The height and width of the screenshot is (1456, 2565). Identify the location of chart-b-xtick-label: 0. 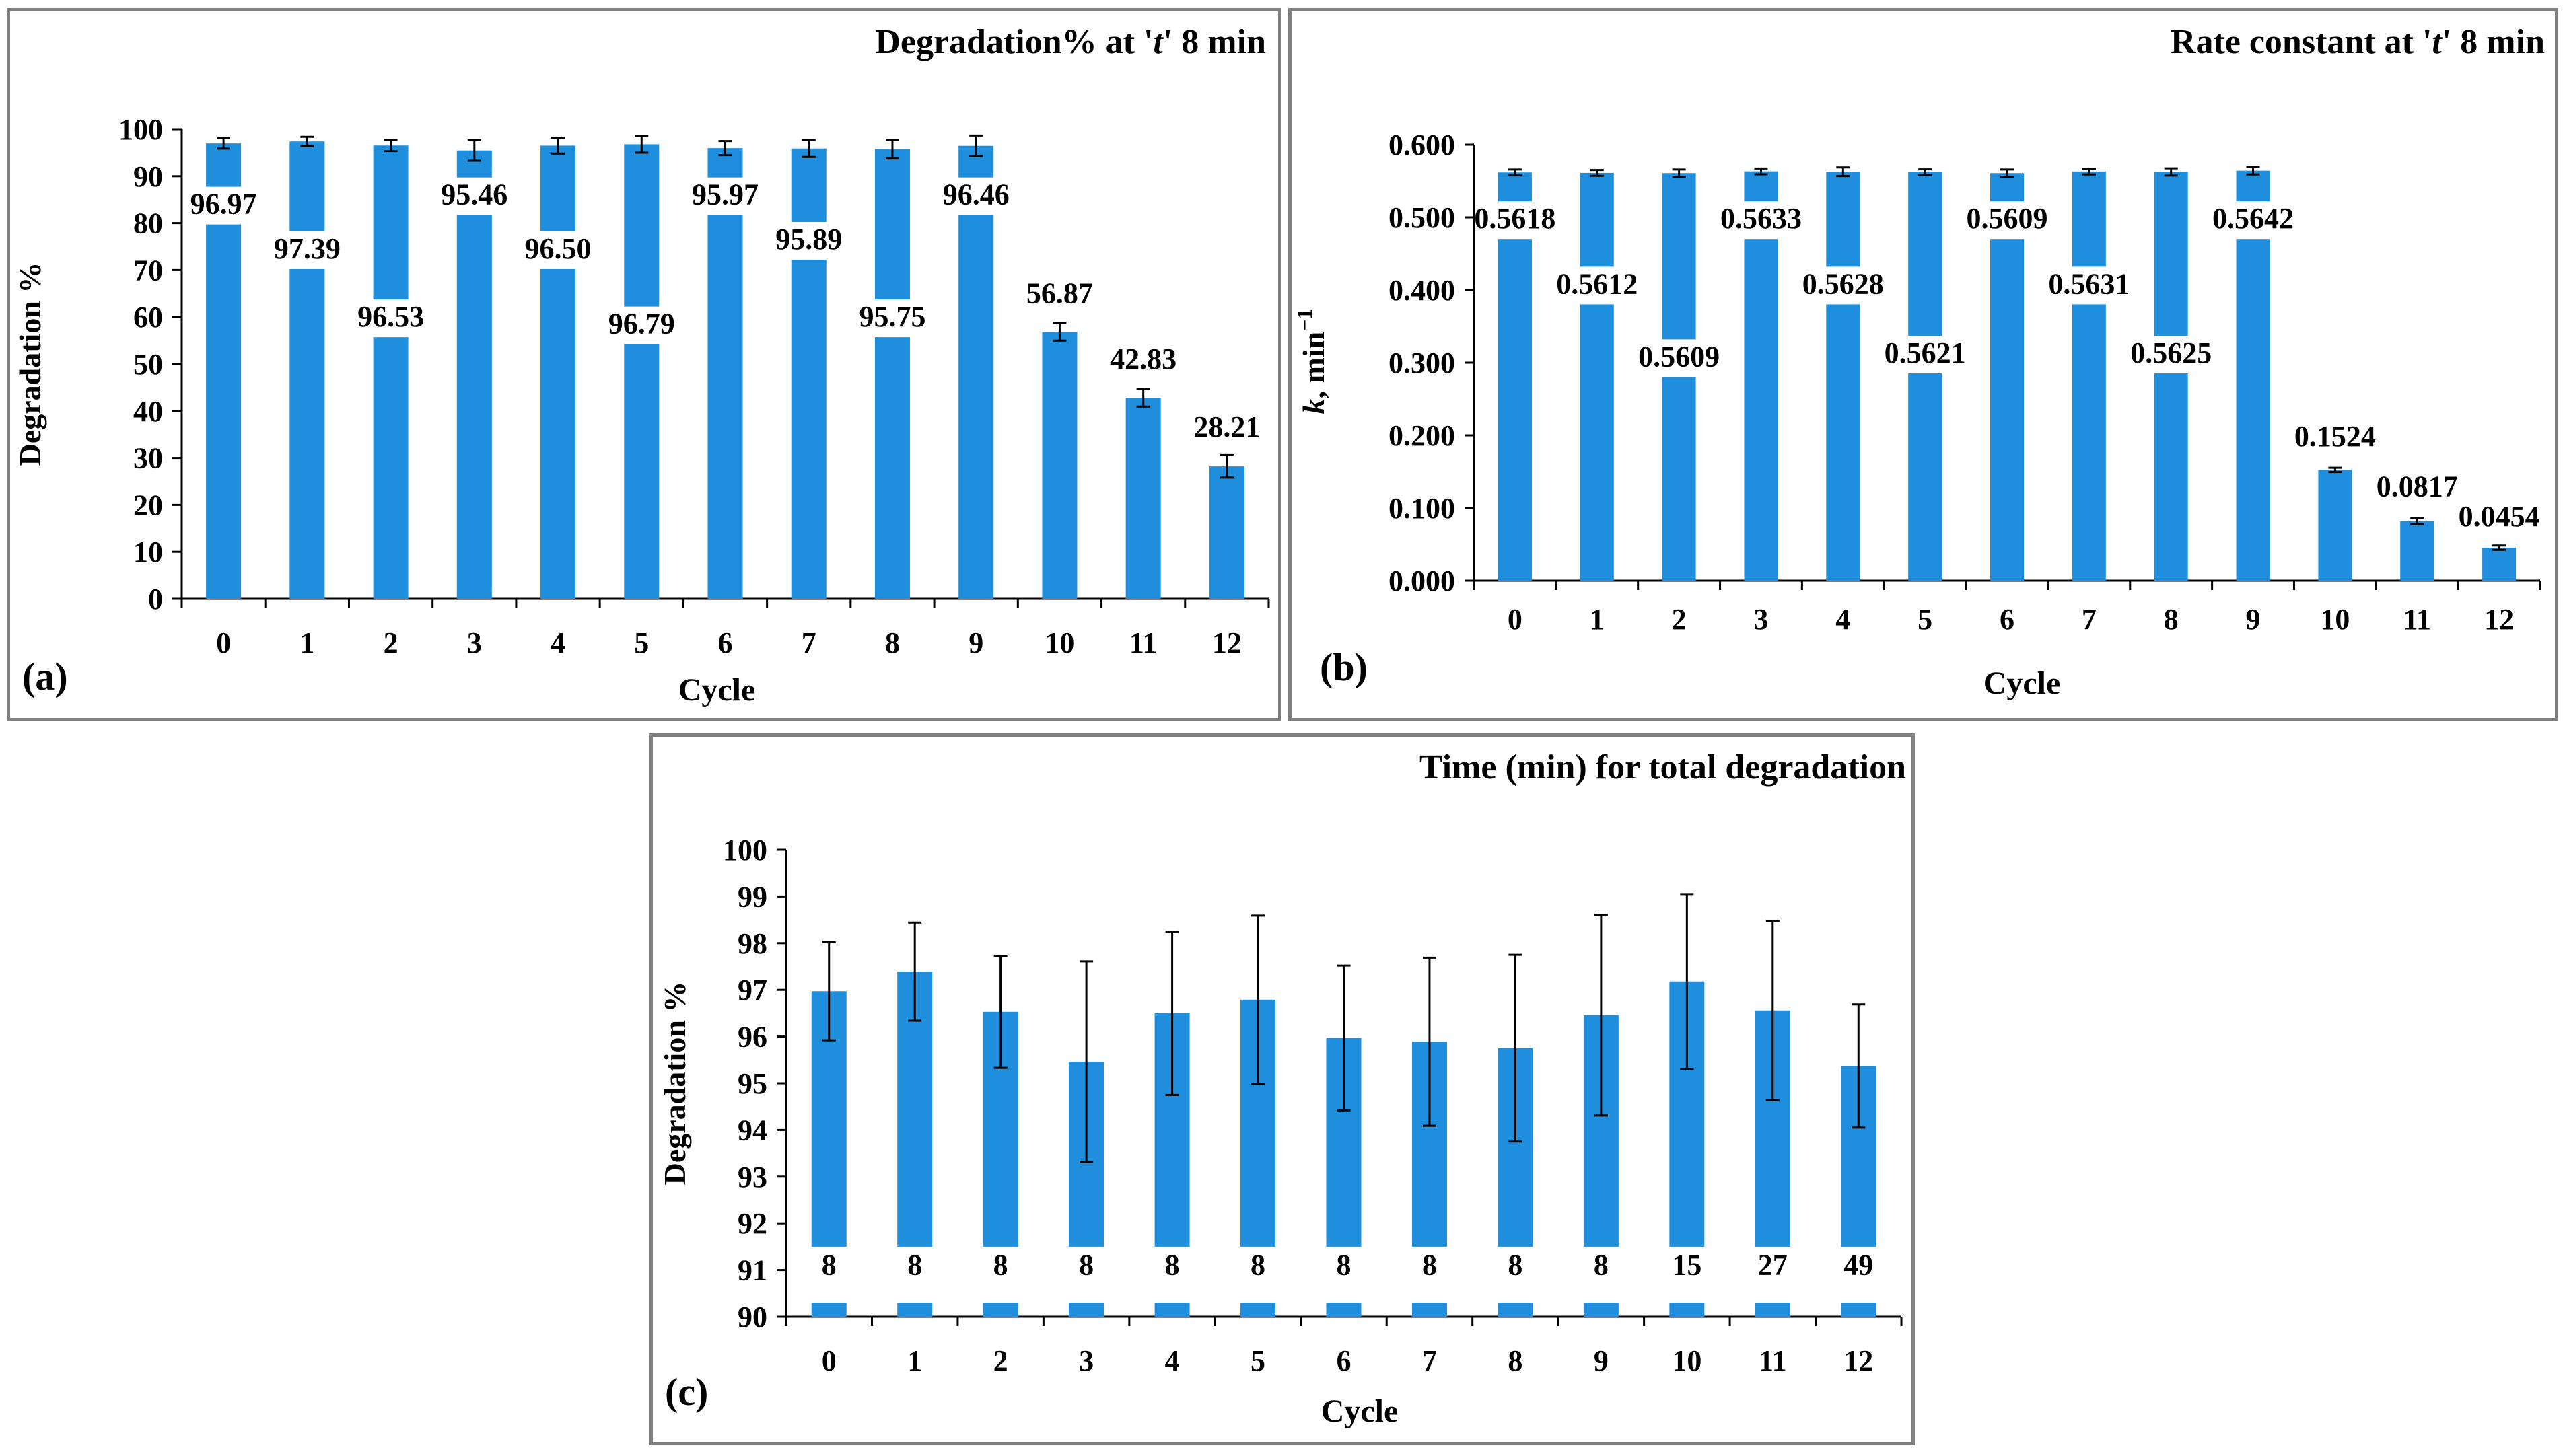
(1515, 619).